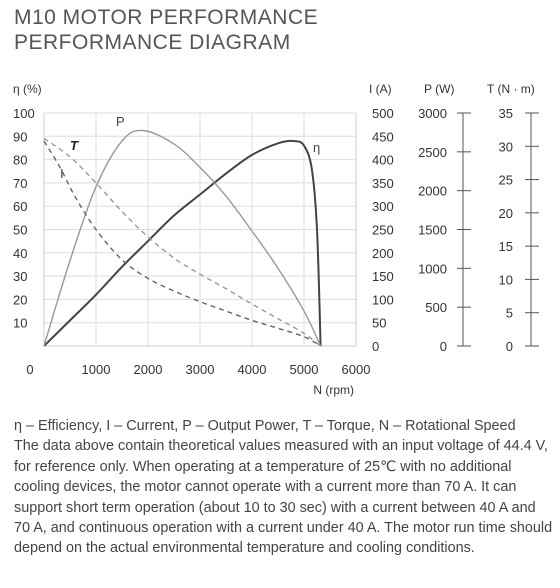 The width and height of the screenshot is (560, 588). I want to click on chart-title-line-1: M10 MOTOR PERFORMANCE, so click(166, 17).